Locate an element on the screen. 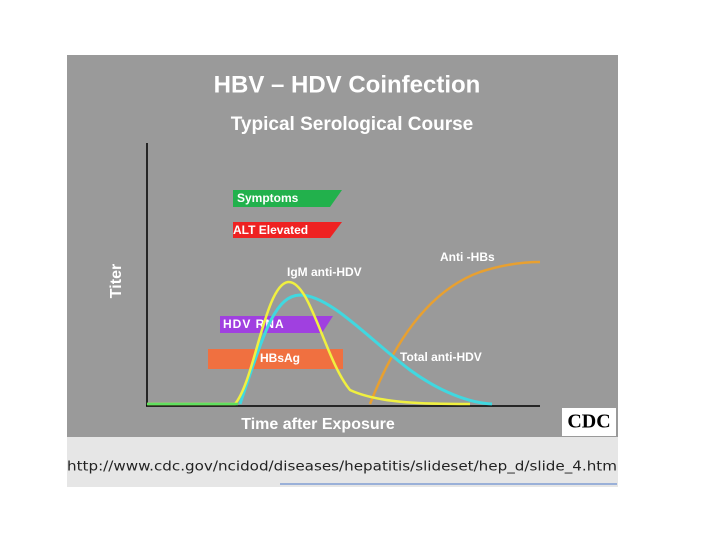 This screenshot has width=720, height=540. anti-hbs-curve is located at coordinates (454, 332).